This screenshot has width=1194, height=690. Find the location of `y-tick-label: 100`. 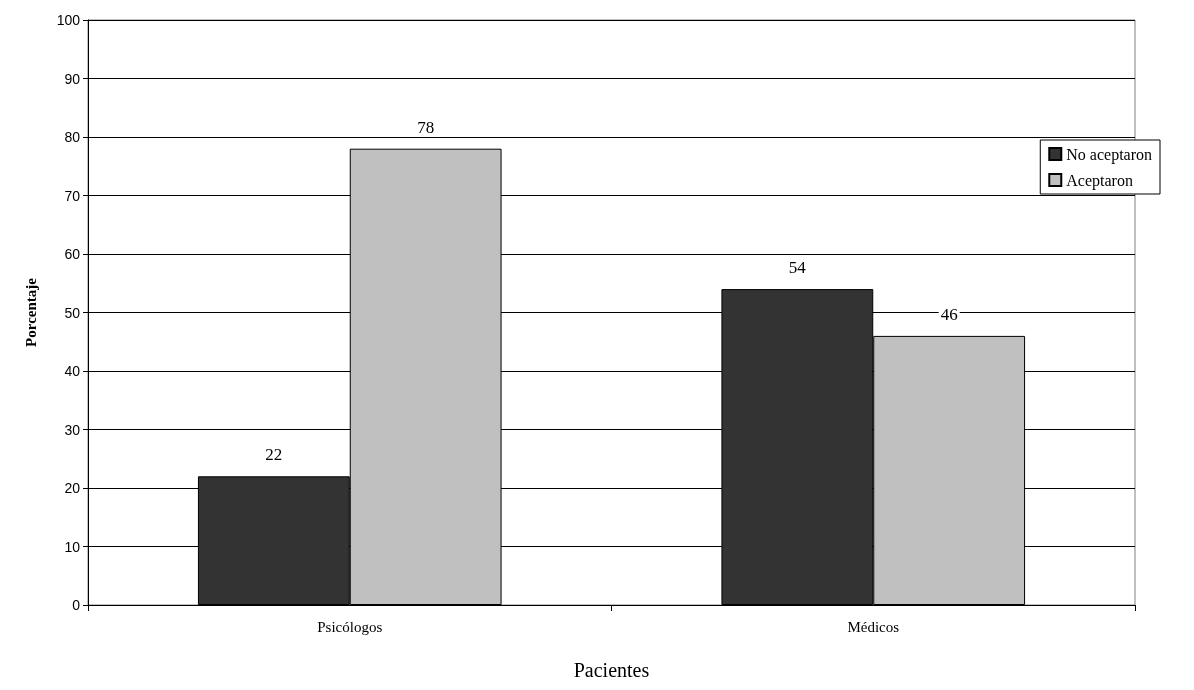

y-tick-label: 100 is located at coordinates (68, 20).